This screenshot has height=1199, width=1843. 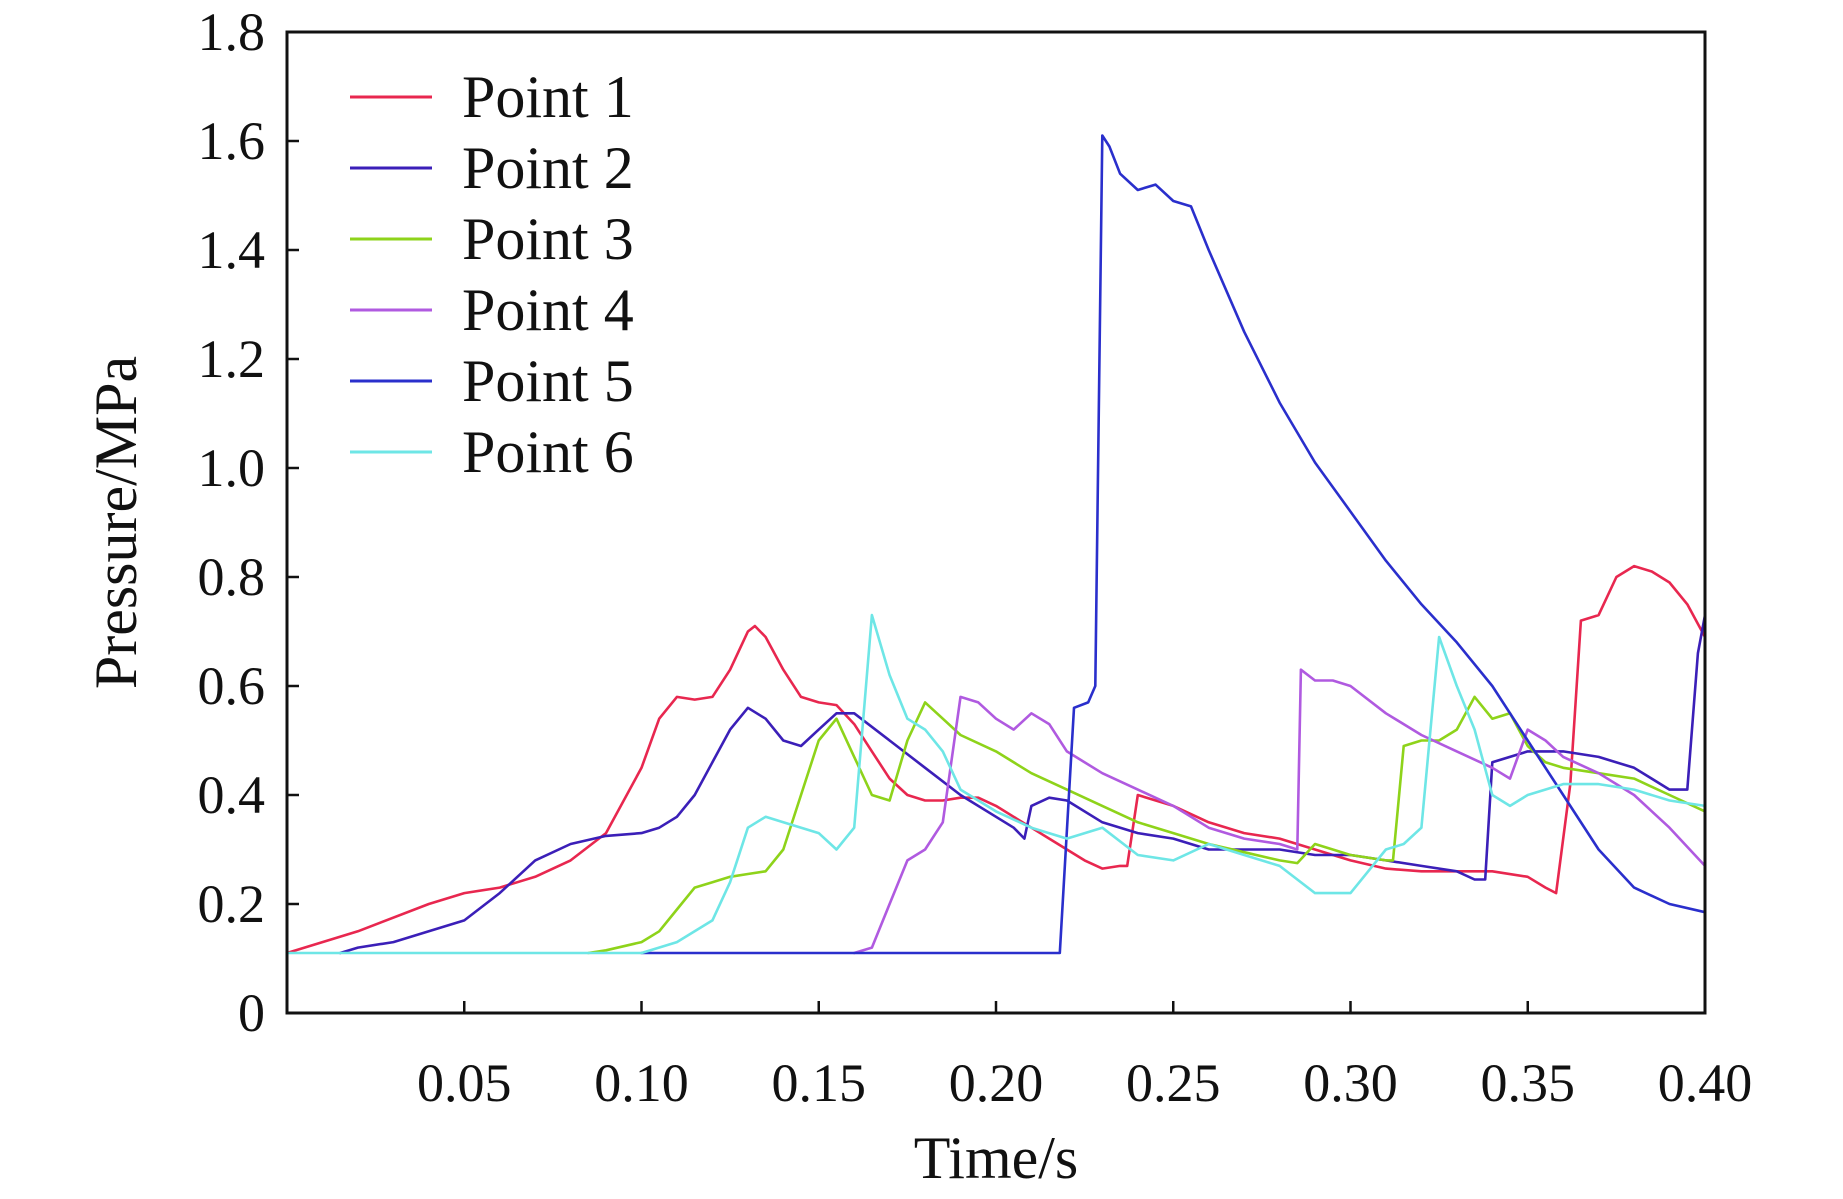 What do you see at coordinates (232, 795) in the screenshot?
I see `y-tick-label: 0.4` at bounding box center [232, 795].